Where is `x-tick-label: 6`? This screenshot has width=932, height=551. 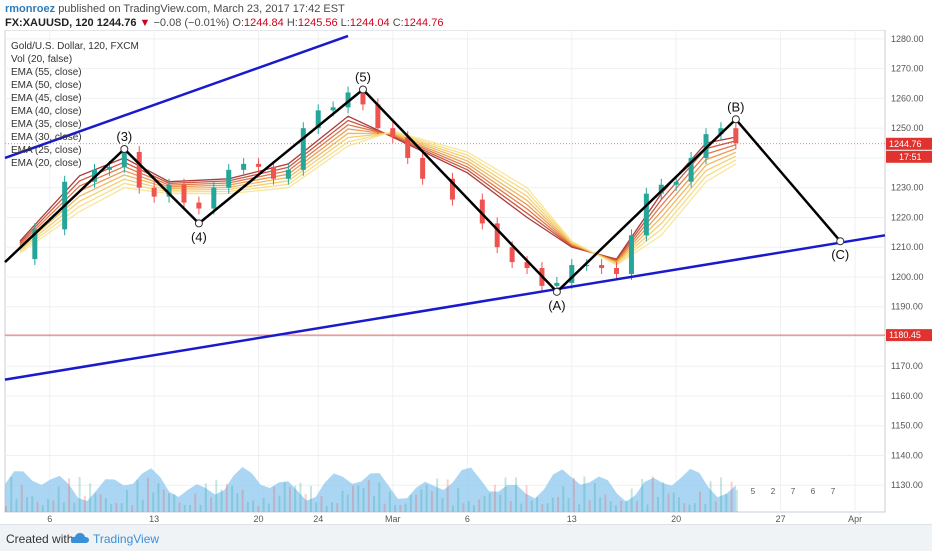 x-tick-label: 6 is located at coordinates (467, 519).